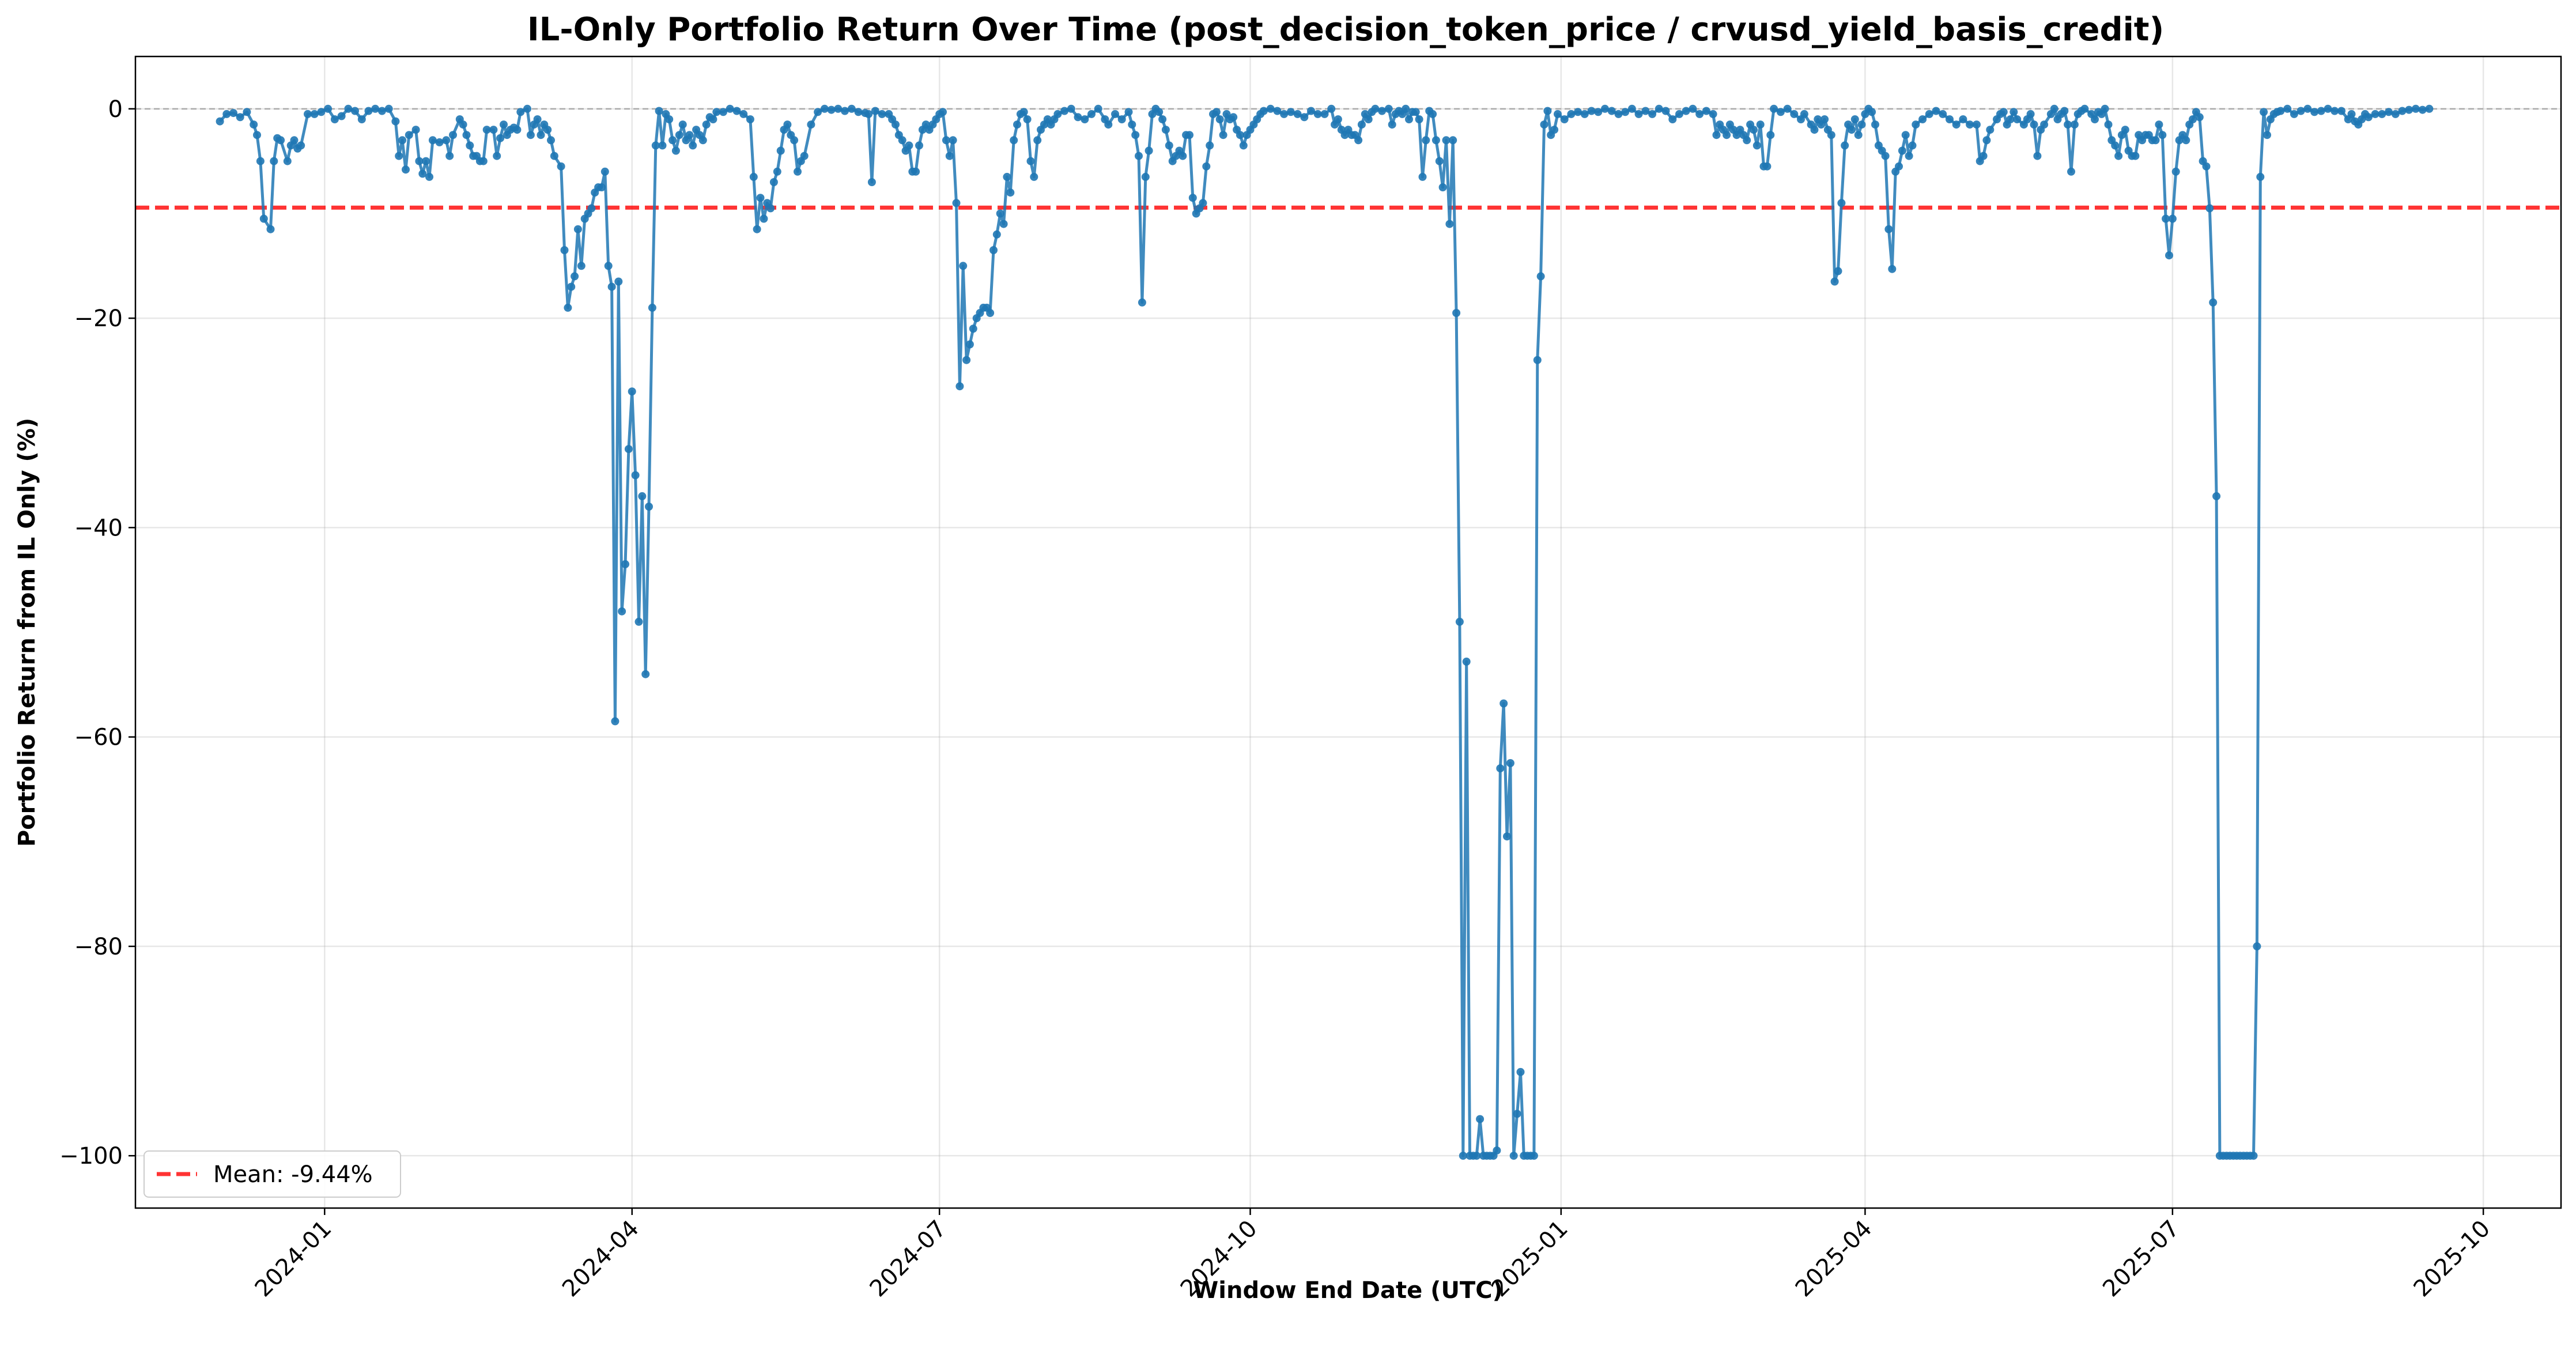 This screenshot has width=2576, height=1366. What do you see at coordinates (98, 737) in the screenshot?
I see `y-tick-label: −60` at bounding box center [98, 737].